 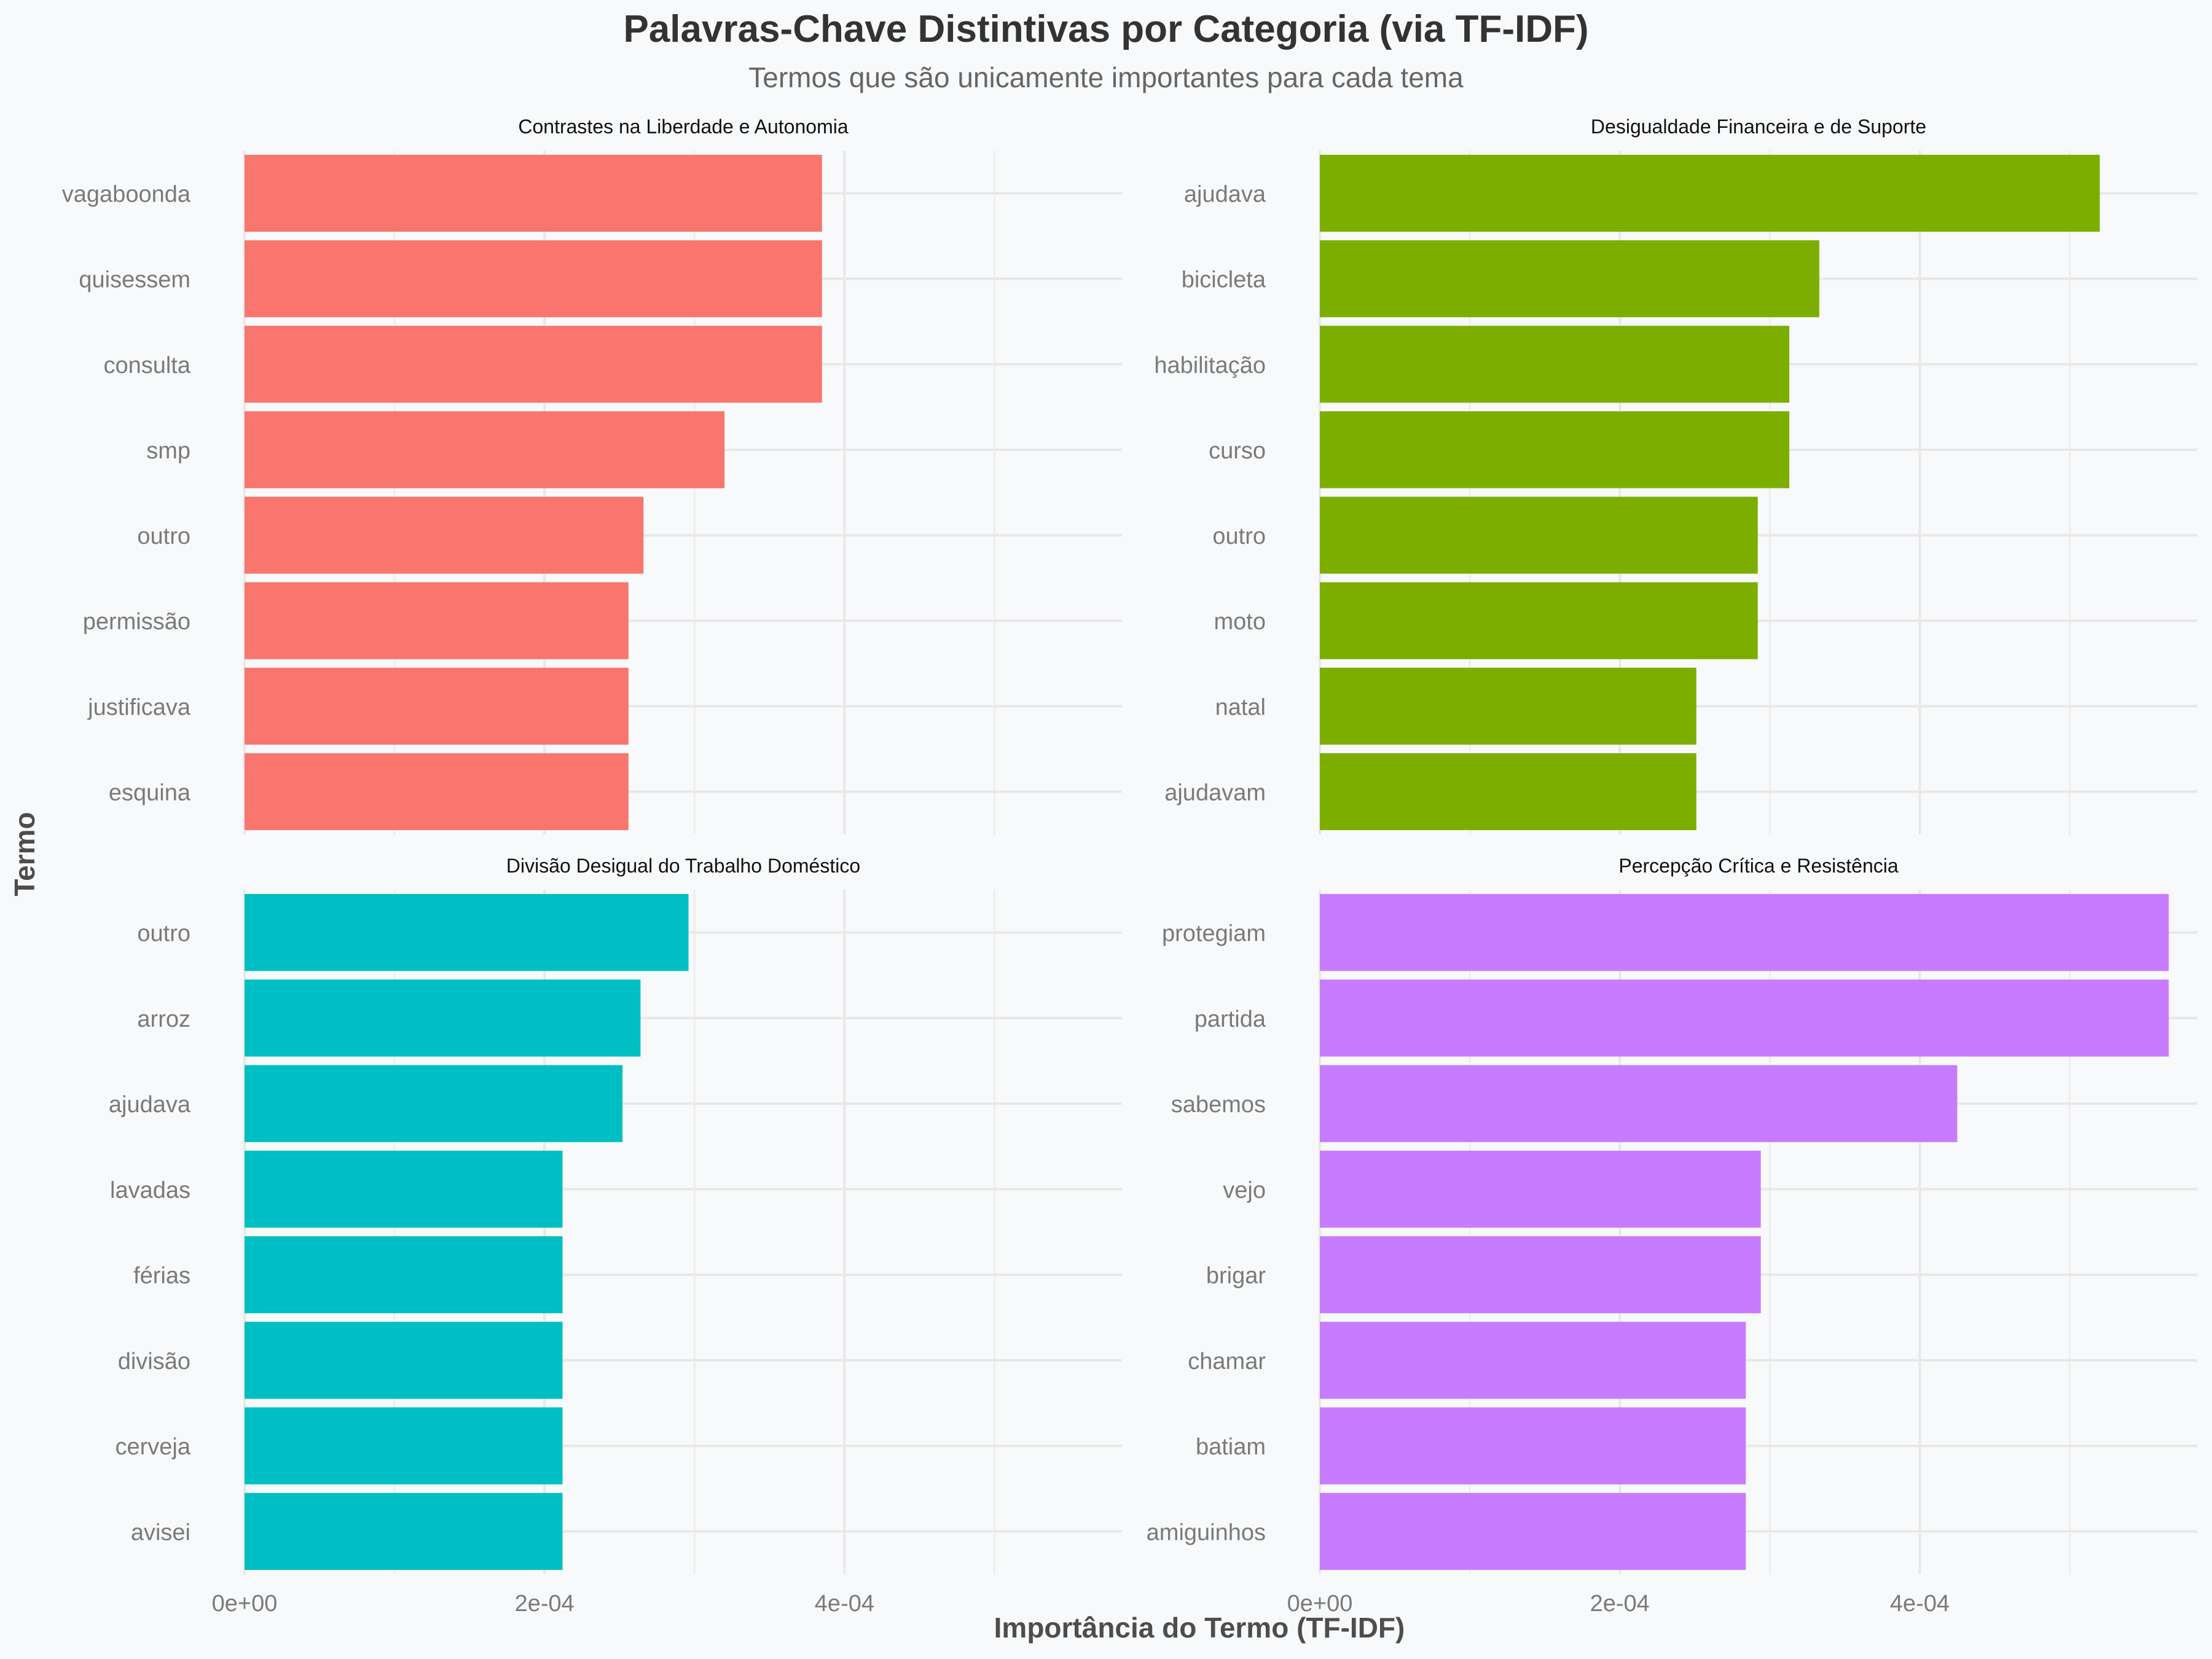 I want to click on y-tick-label: permissão, so click(x=136, y=622).